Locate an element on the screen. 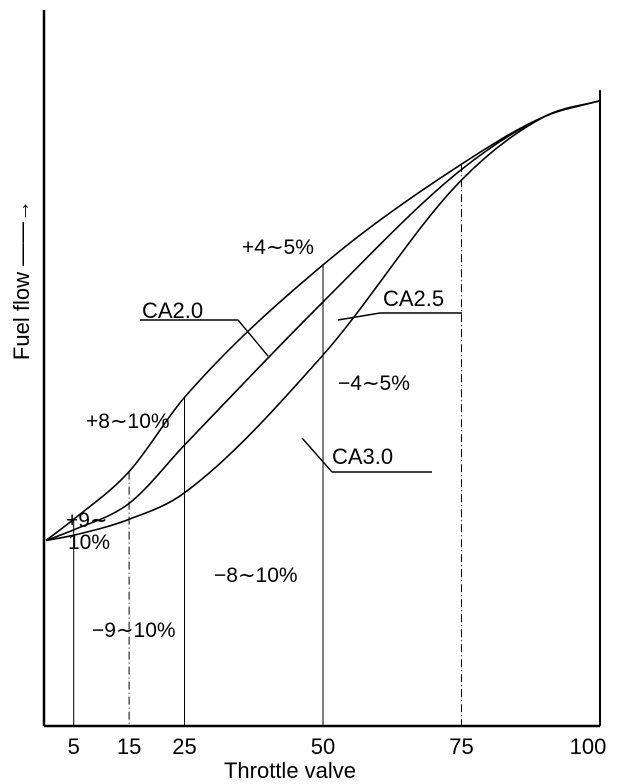  annotation-minus-9-10: −9∼10% is located at coordinates (134, 630).